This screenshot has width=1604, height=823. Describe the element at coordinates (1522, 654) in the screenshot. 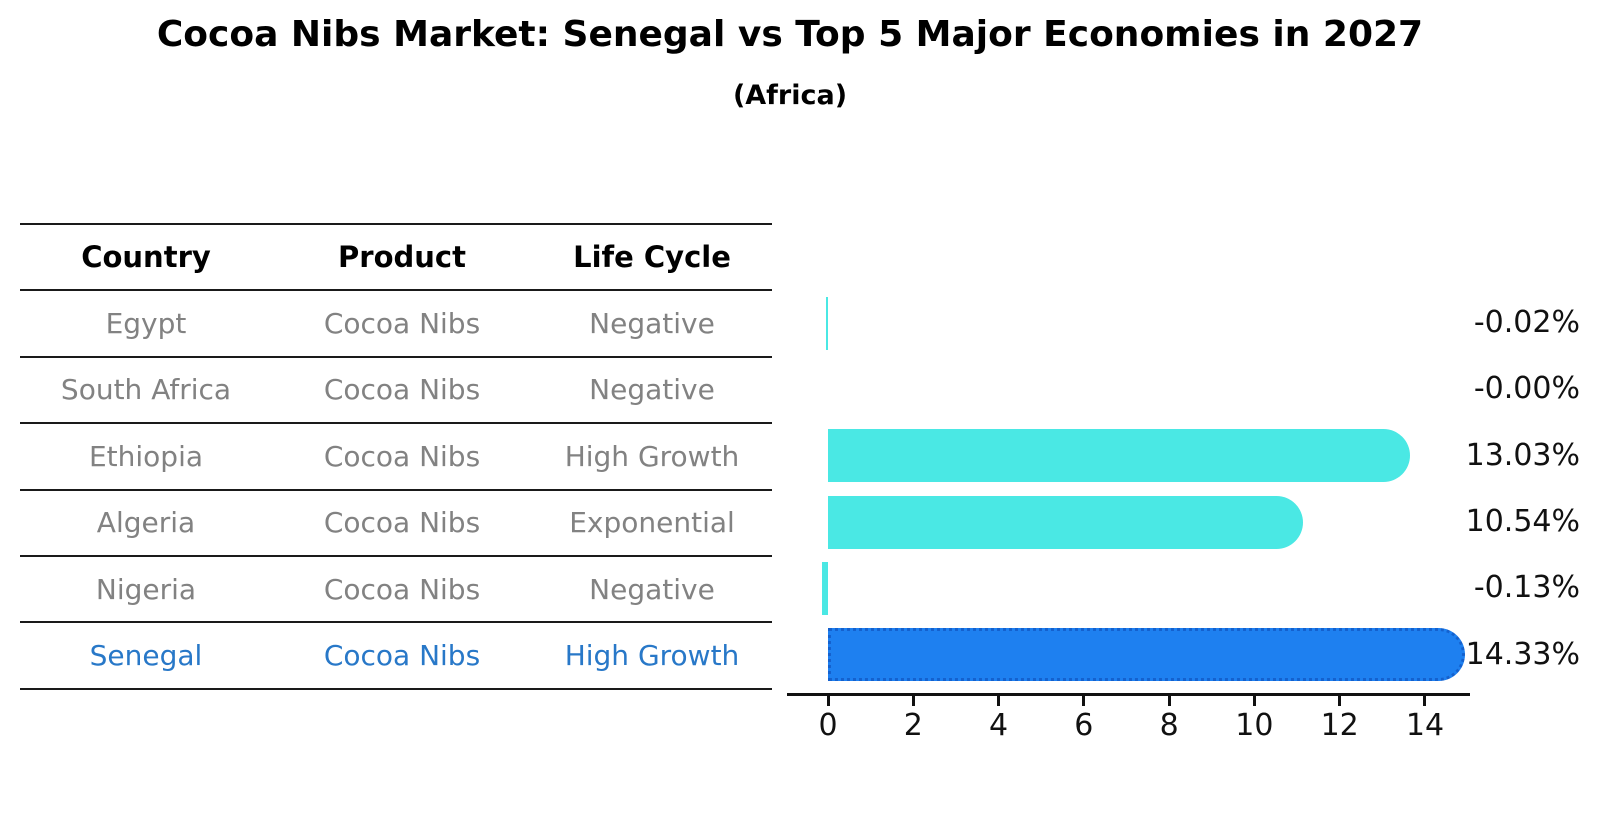

I see `value-label-senegal: 14.33%` at that location.